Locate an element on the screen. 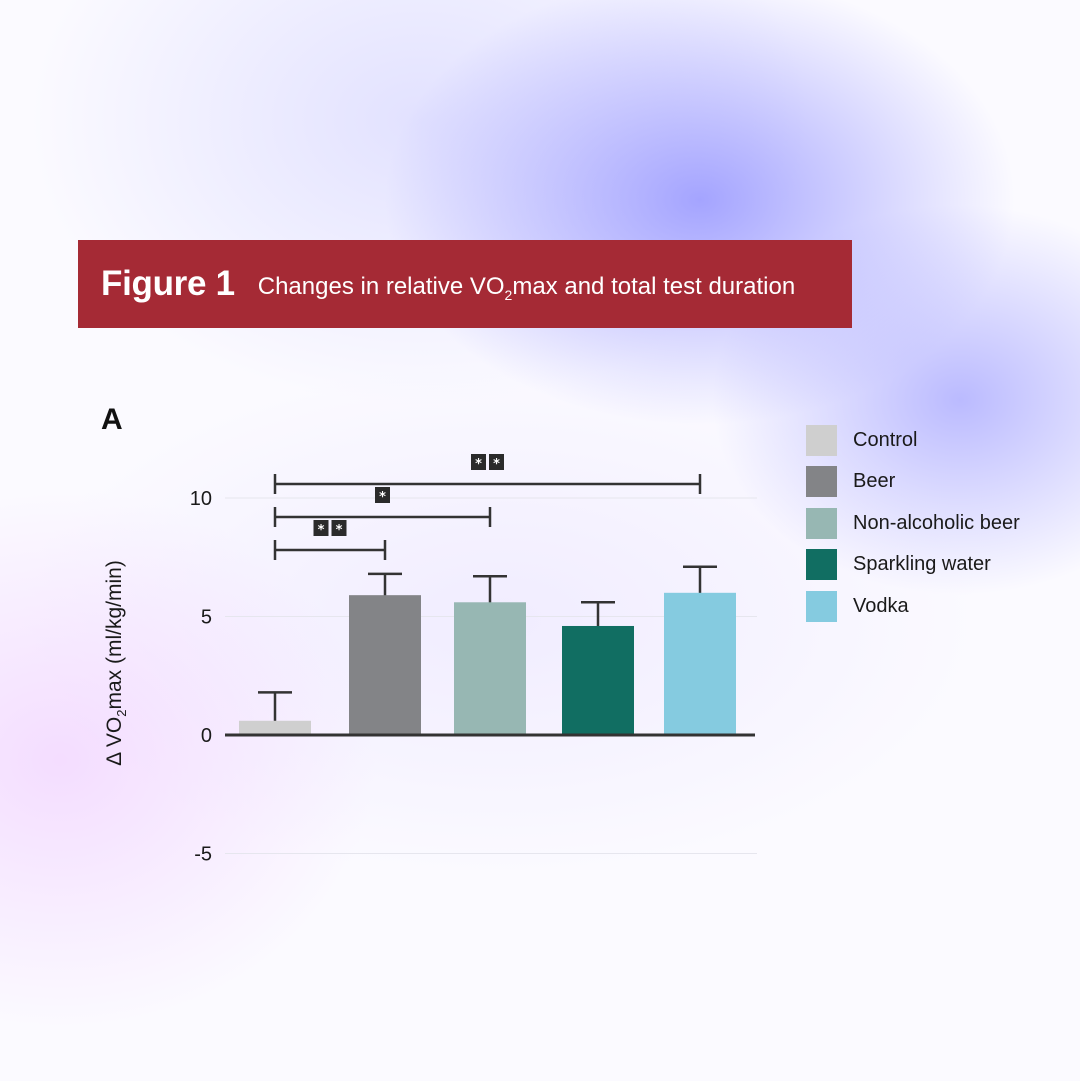 This screenshot has width=1080, height=1081. legend-item: Beer is located at coordinates (913, 481).